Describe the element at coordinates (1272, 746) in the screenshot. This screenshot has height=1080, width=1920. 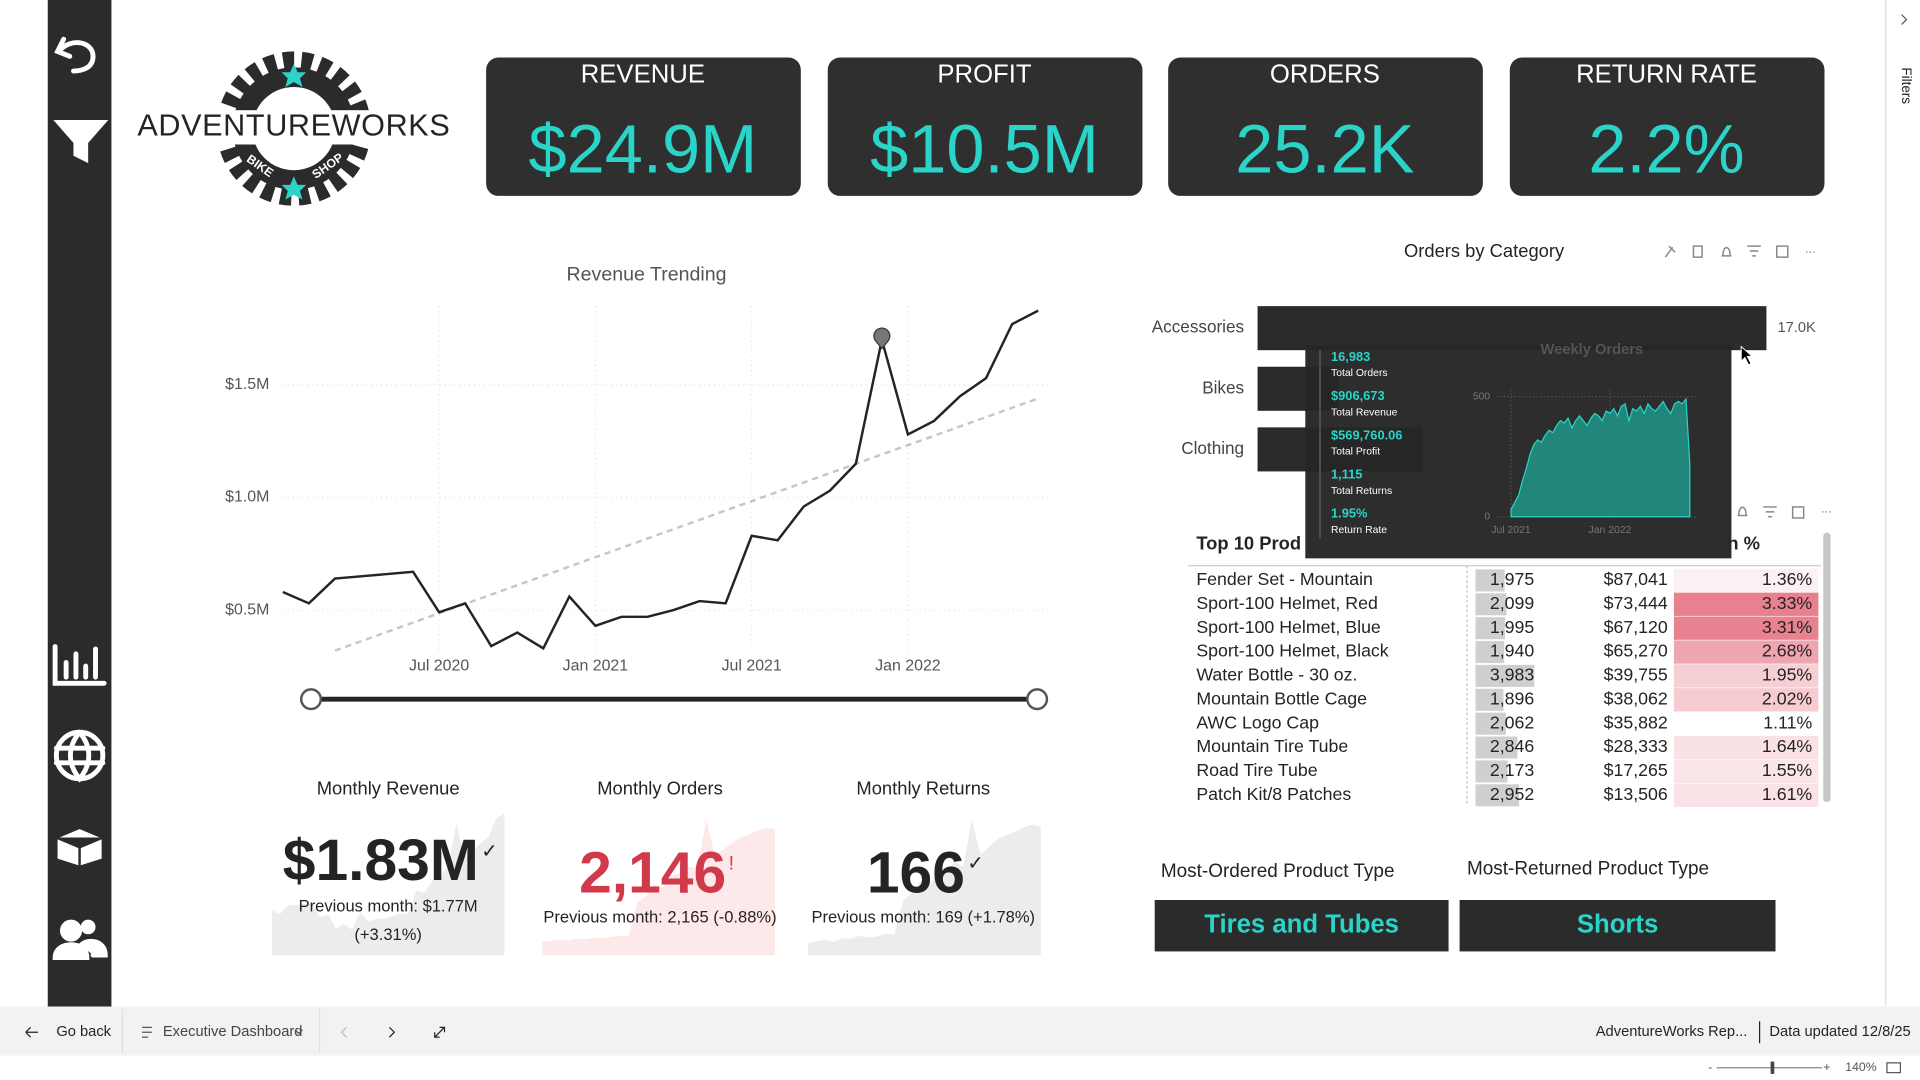
I see `product-name: Mountain Tire Tube` at that location.